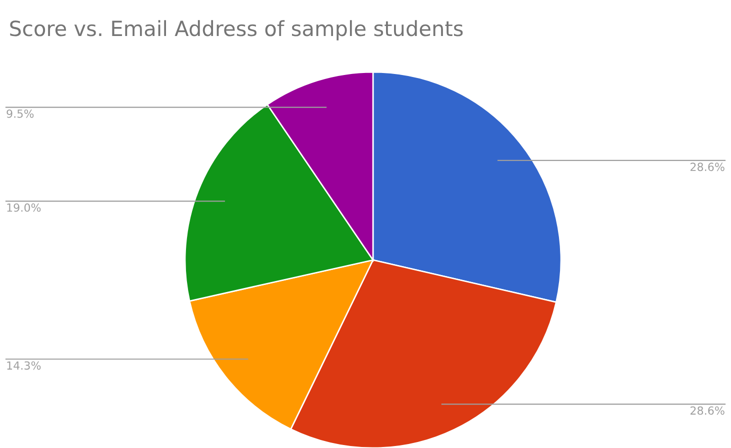 Image resolution: width=731 pixels, height=448 pixels. What do you see at coordinates (24, 365) in the screenshot?
I see `data-label: 14.3%` at bounding box center [24, 365].